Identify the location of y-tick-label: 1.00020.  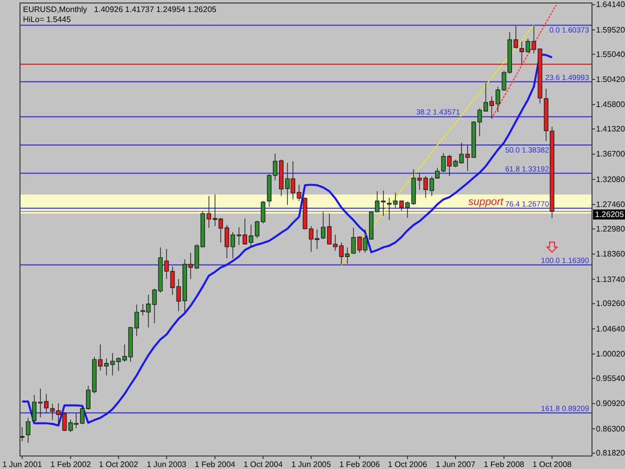
(610, 354).